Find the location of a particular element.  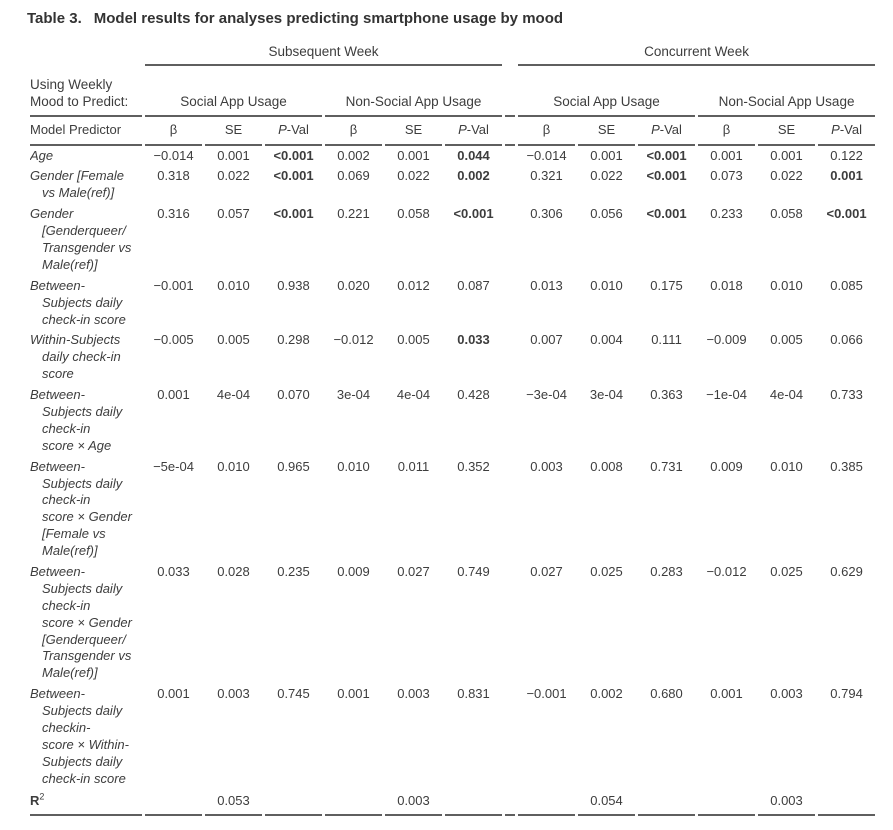

value-cell: 0.321 is located at coordinates (546, 176).